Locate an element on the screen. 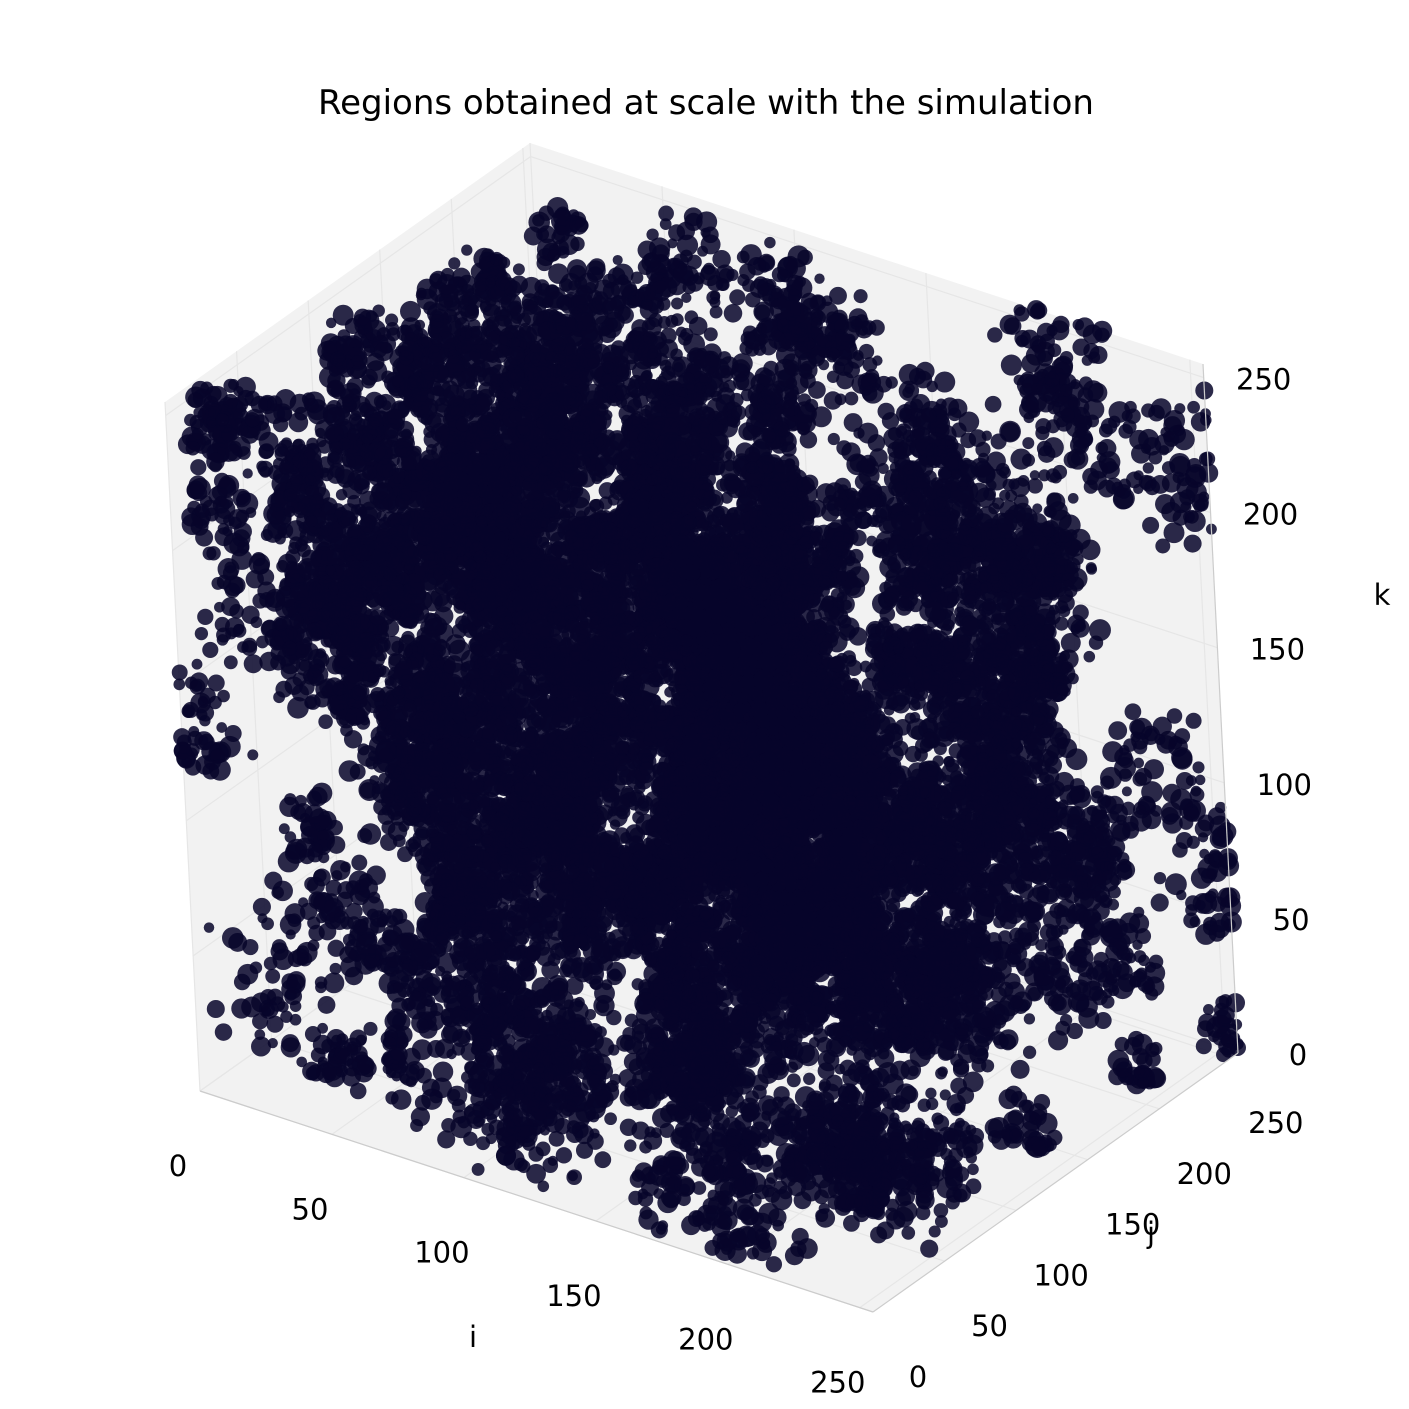 The height and width of the screenshot is (1409, 1409). grid-x-floor is located at coordinates (1042, 1178).